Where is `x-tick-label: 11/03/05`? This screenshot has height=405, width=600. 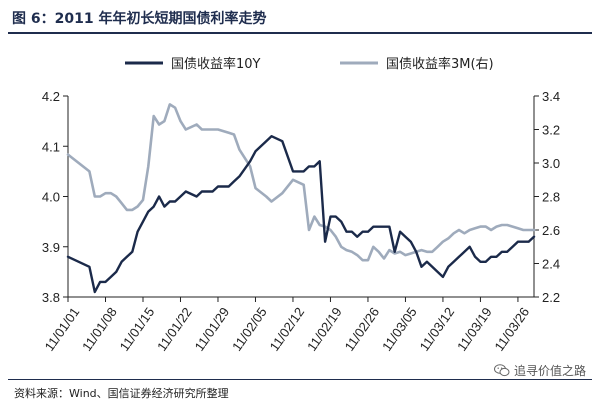 x-tick-label: 11/03/05 is located at coordinates (399, 329).